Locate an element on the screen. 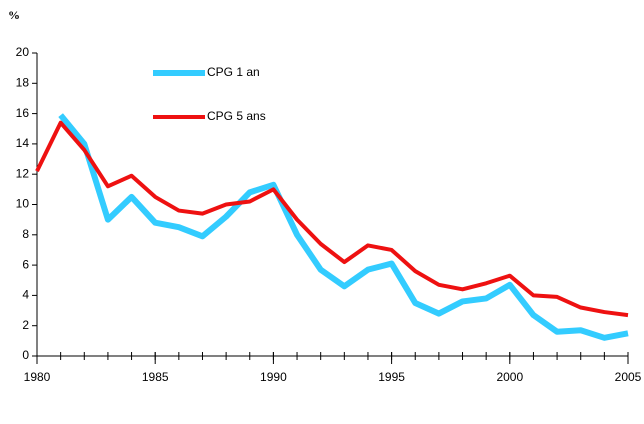  y-axis-label: % is located at coordinates (14, 15).